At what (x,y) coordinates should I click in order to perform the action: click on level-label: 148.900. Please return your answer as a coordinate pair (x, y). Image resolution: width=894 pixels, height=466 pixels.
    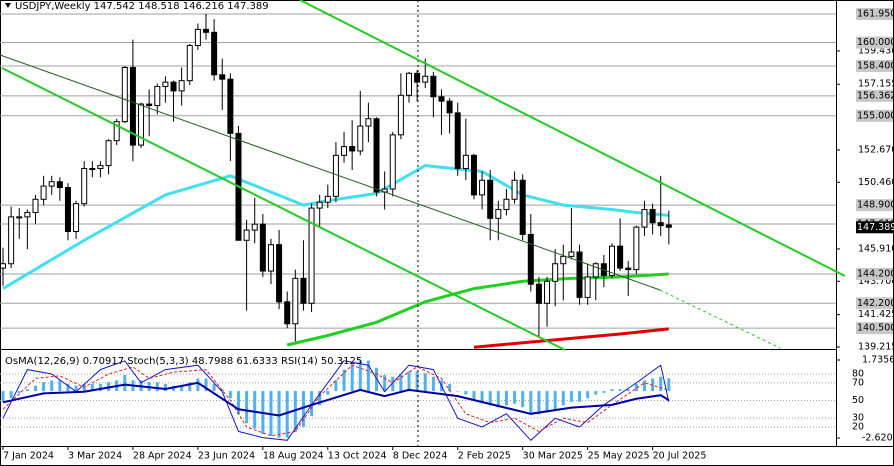
    Looking at the image, I should click on (875, 205).